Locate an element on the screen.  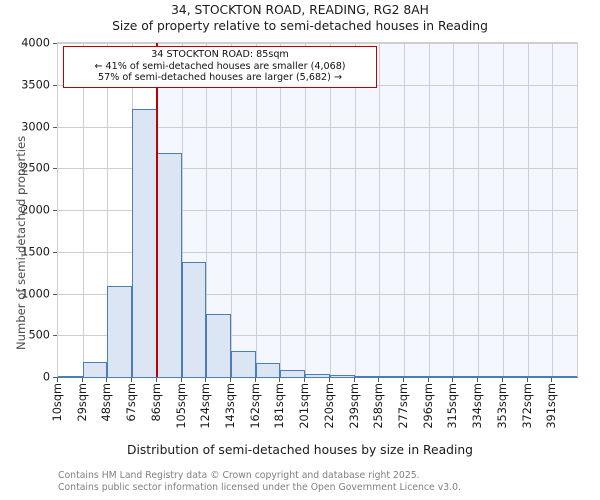
x-axis-tick-label: 181sqm is located at coordinates (280, 406).